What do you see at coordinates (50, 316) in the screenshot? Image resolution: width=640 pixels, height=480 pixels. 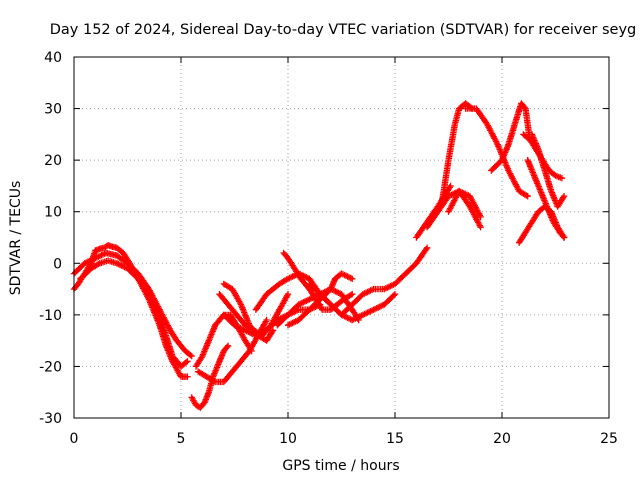 I see `y-tick-label: -10` at bounding box center [50, 316].